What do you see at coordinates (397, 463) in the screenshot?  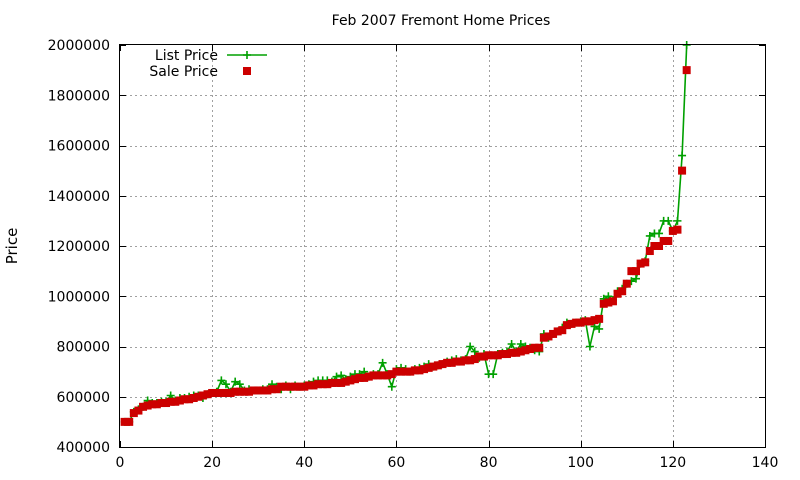 I see `x-tick-label: 60` at bounding box center [397, 463].